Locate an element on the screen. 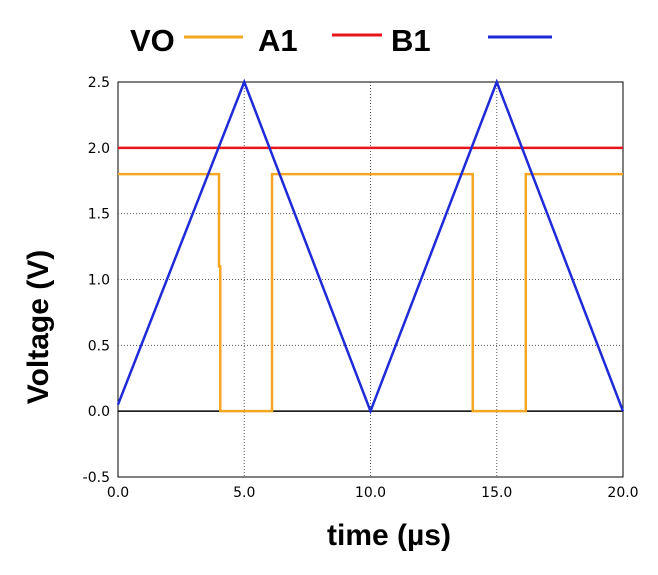  x-tick-label-2: 10.0 is located at coordinates (370, 493).